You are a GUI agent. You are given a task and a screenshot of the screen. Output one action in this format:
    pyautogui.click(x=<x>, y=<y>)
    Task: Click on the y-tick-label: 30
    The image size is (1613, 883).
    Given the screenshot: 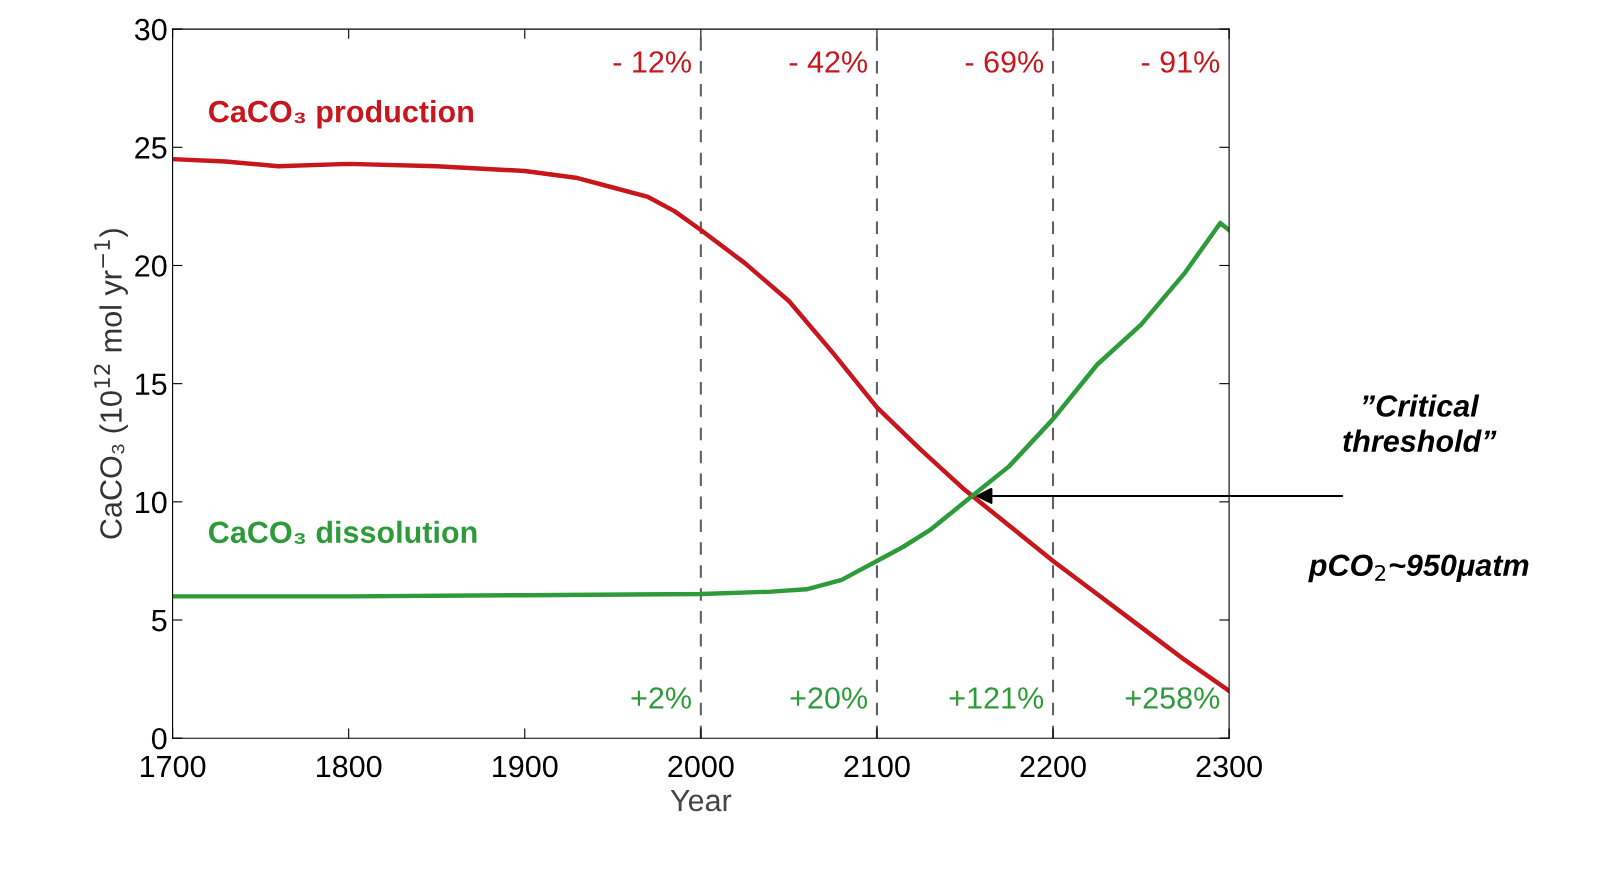 What is the action you would take?
    pyautogui.click(x=150, y=29)
    